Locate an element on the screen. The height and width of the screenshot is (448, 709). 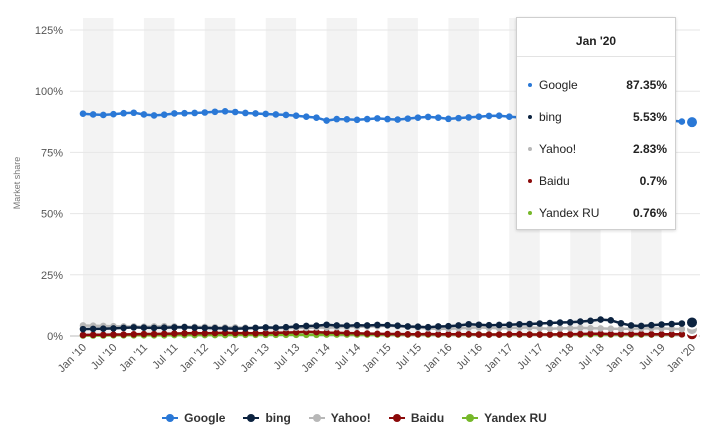
legend-item-yahoo: Yahoo! is located at coordinates (339, 418).